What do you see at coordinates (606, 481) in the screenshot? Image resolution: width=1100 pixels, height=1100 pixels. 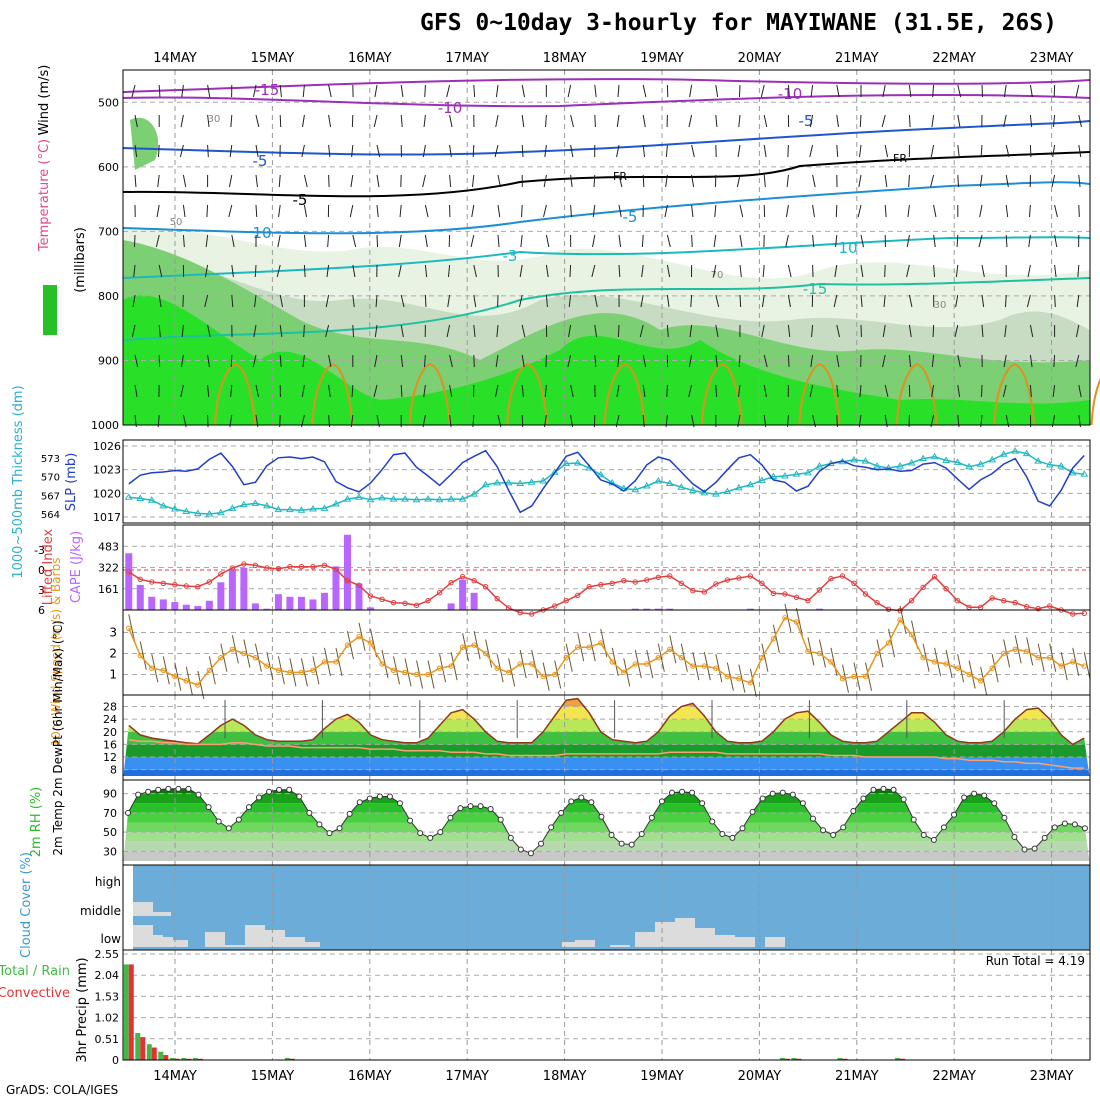 I see `slp-series` at bounding box center [606, 481].